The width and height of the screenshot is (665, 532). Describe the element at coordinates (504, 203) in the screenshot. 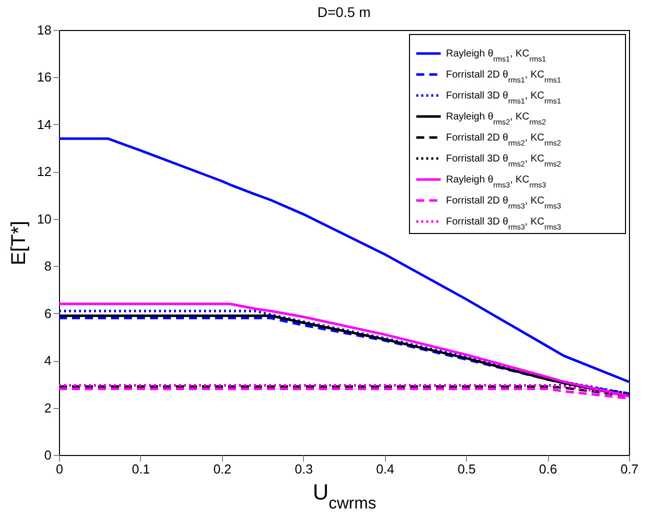

I see `legend-label: Forristall 2D θ$_{rms3}$, KC$_{rms3}$` at that location.